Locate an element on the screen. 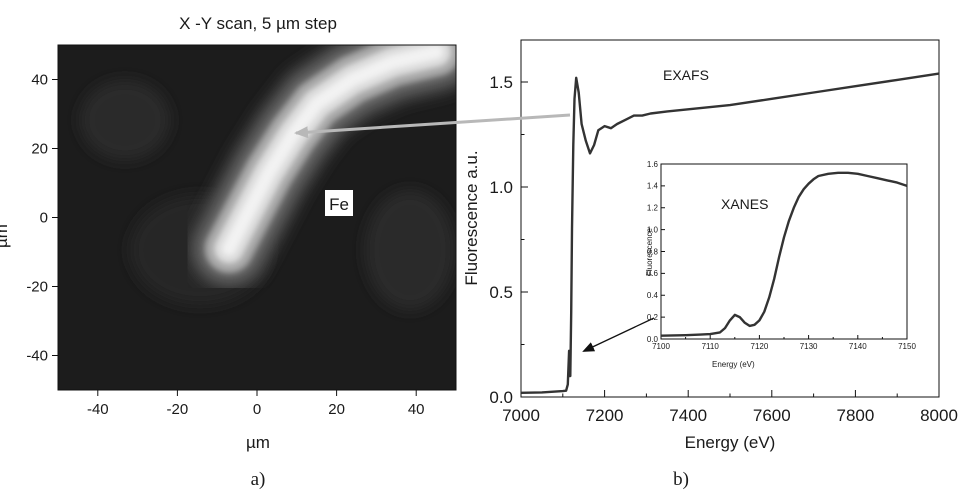 The image size is (963, 497). heatmap-y-tick-label: 40 is located at coordinates (39, 80).